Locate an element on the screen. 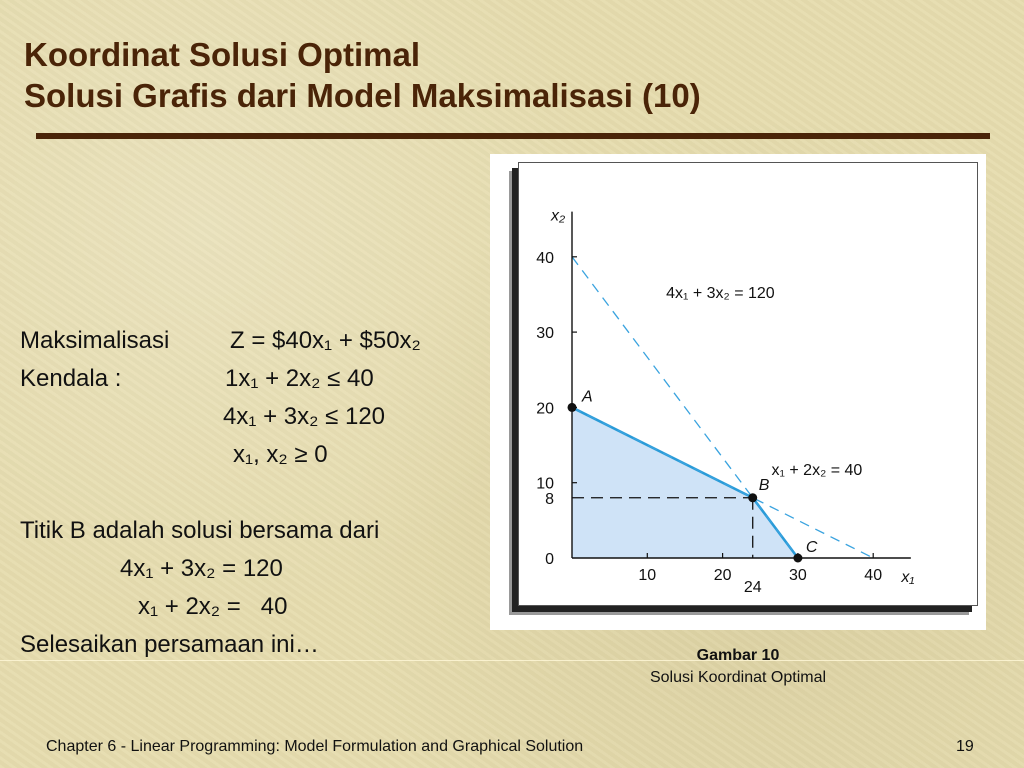 This screenshot has width=1024, height=768. equation-1: 4x₁ + 3x₂ = 120 is located at coordinates (201, 568).